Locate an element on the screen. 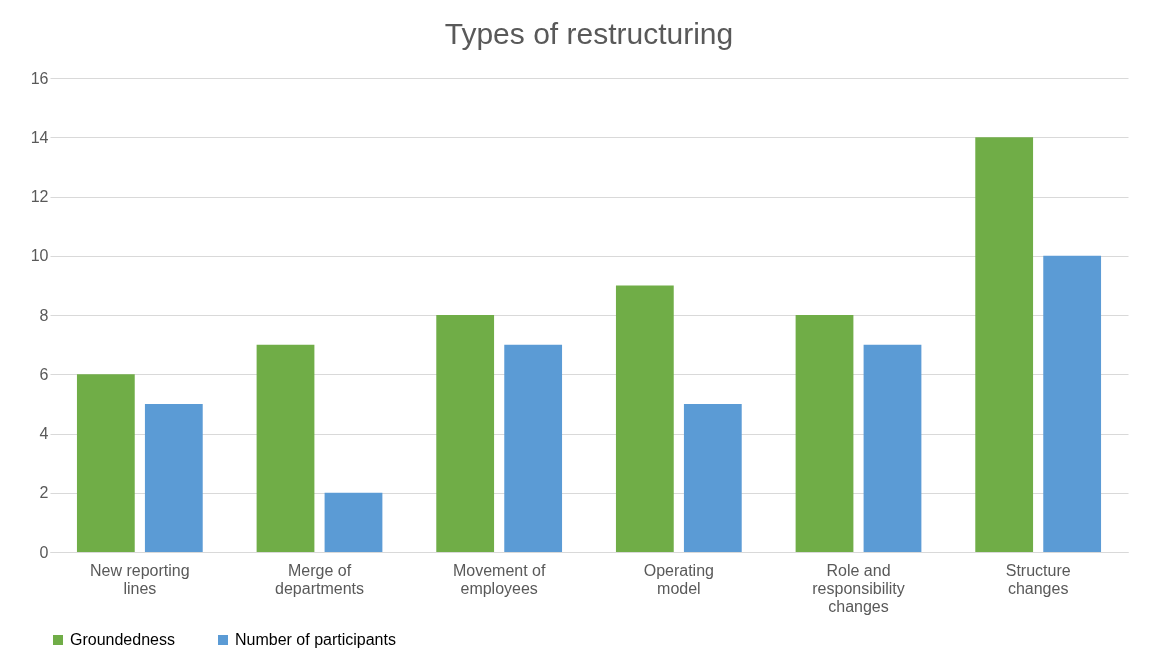 This screenshot has height=668, width=1158. y-tick-label: 0 is located at coordinates (44, 552).